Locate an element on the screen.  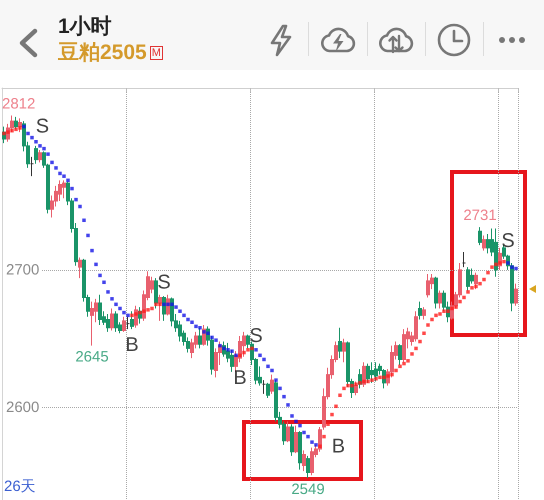
text: 2812 is located at coordinates (19, 104).